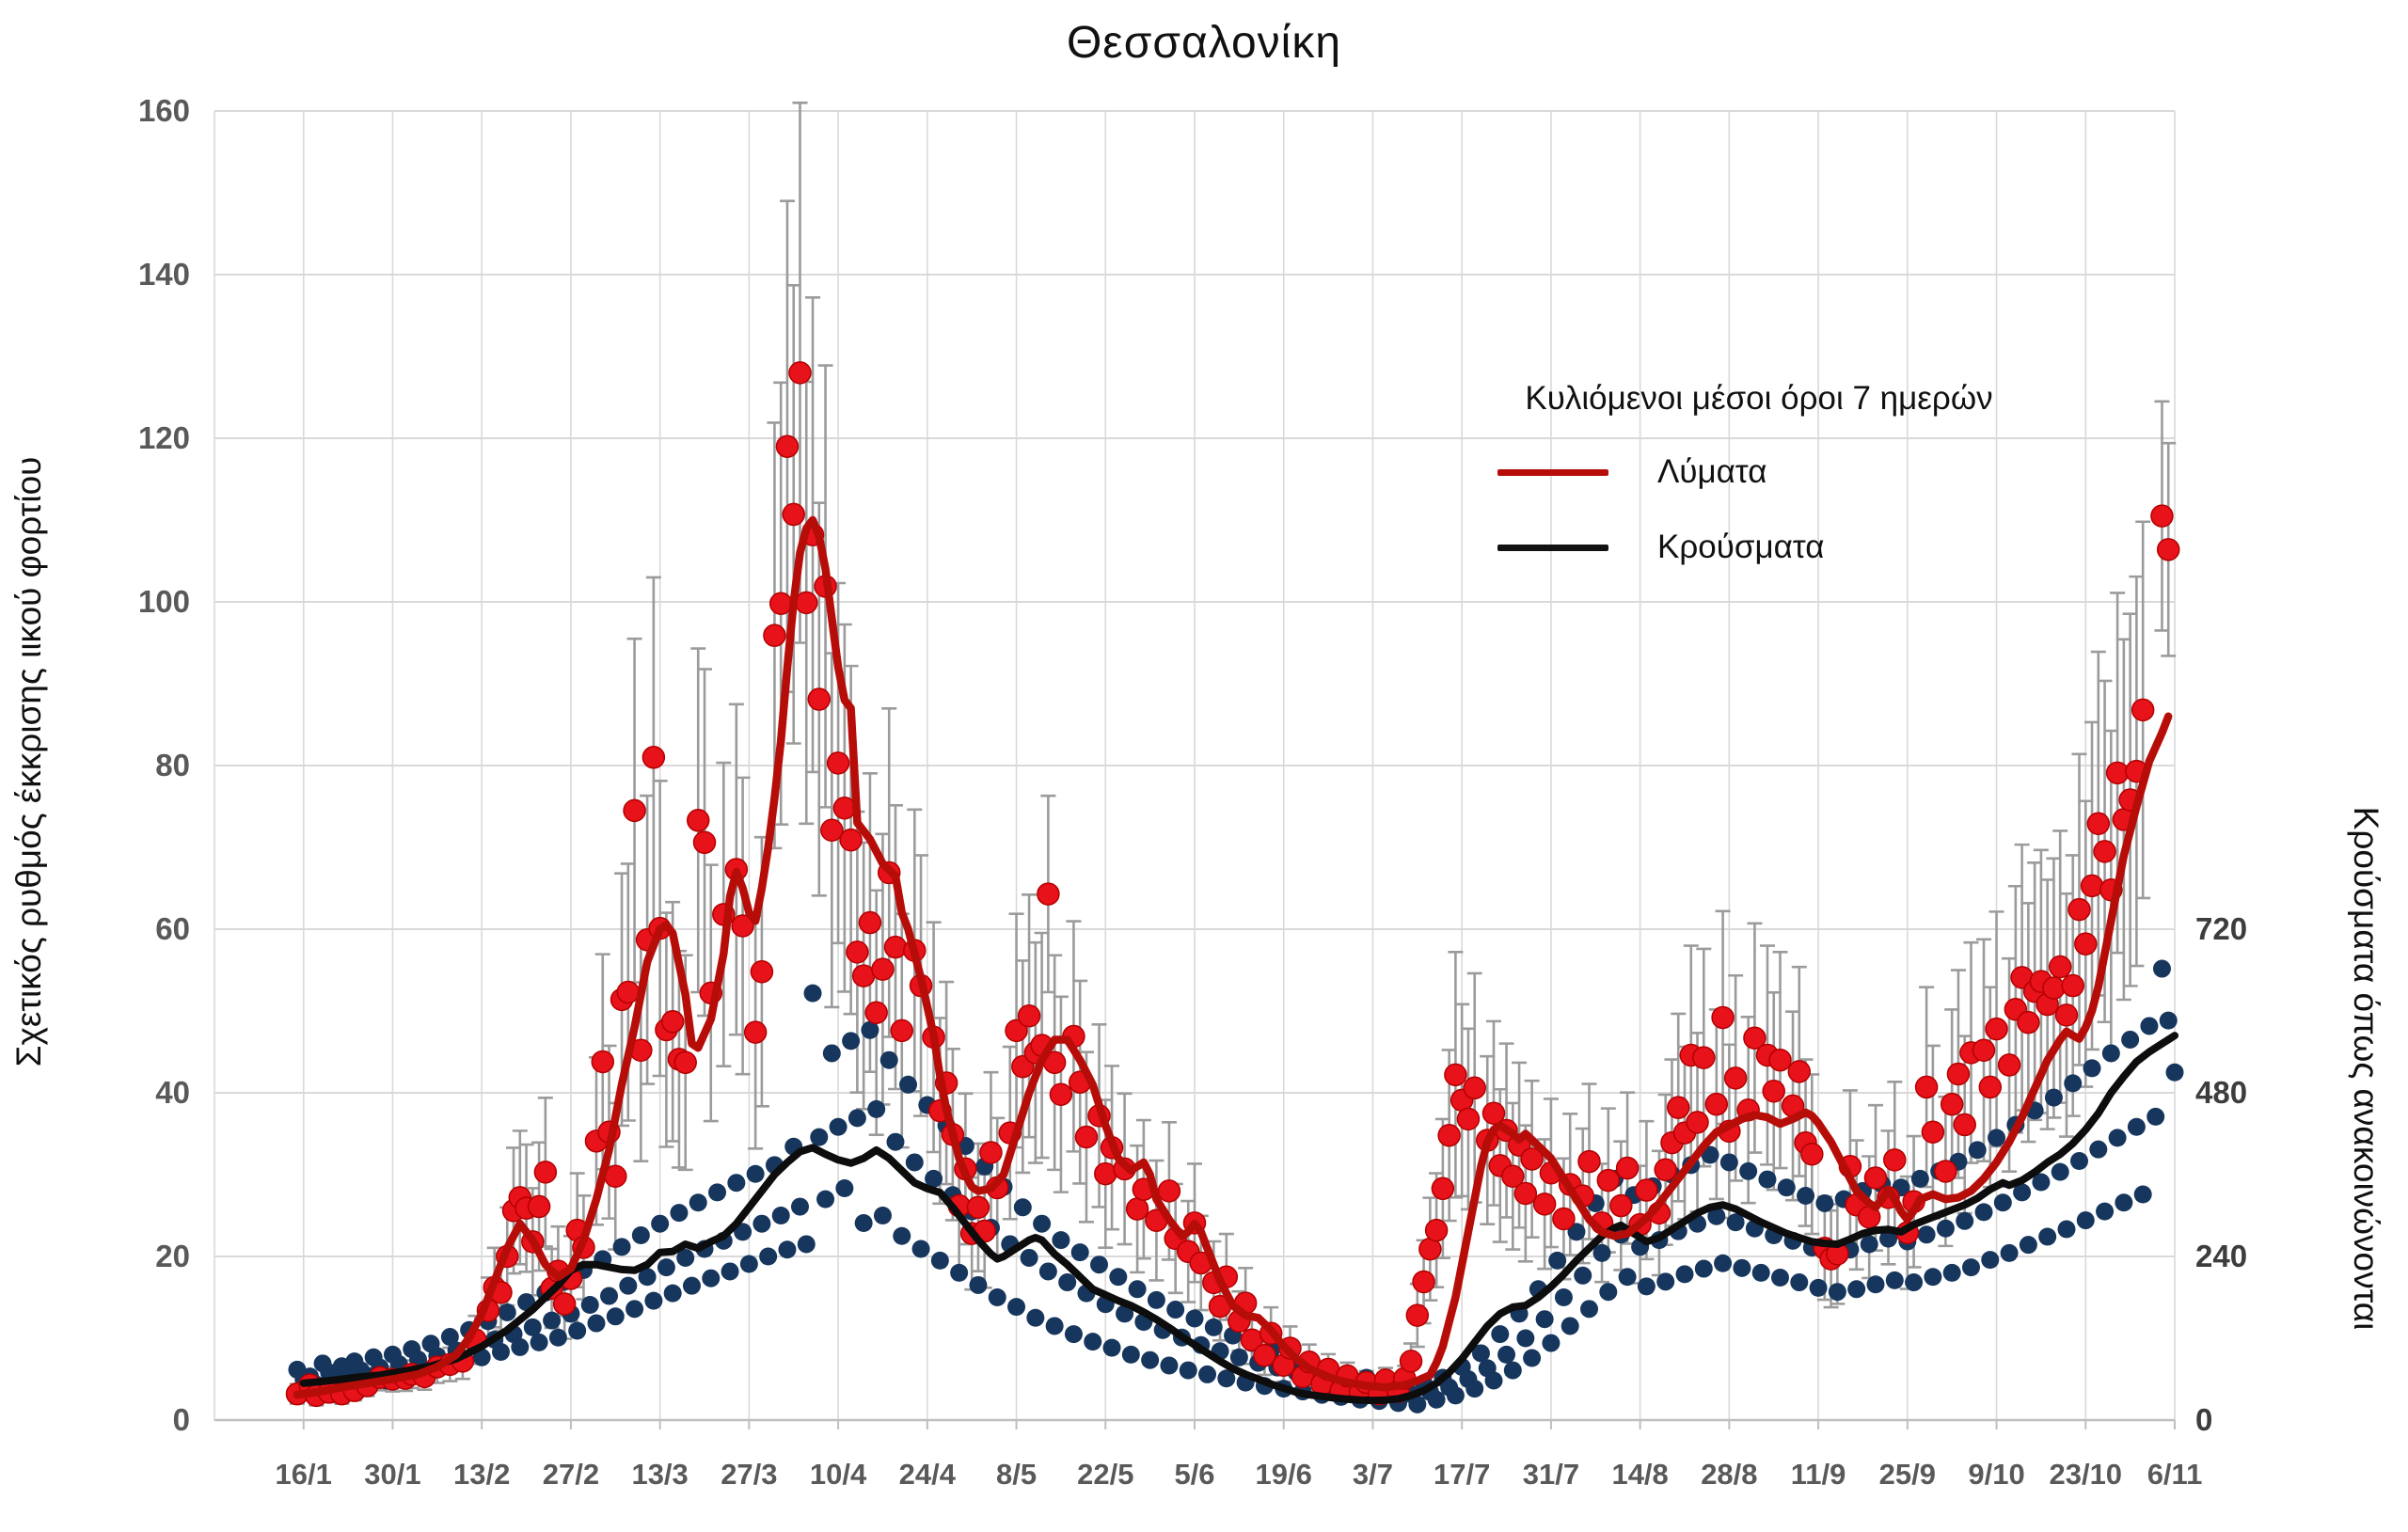 The image size is (2408, 1532). I want to click on x-tick-label: 14/8, so click(1640, 1475).